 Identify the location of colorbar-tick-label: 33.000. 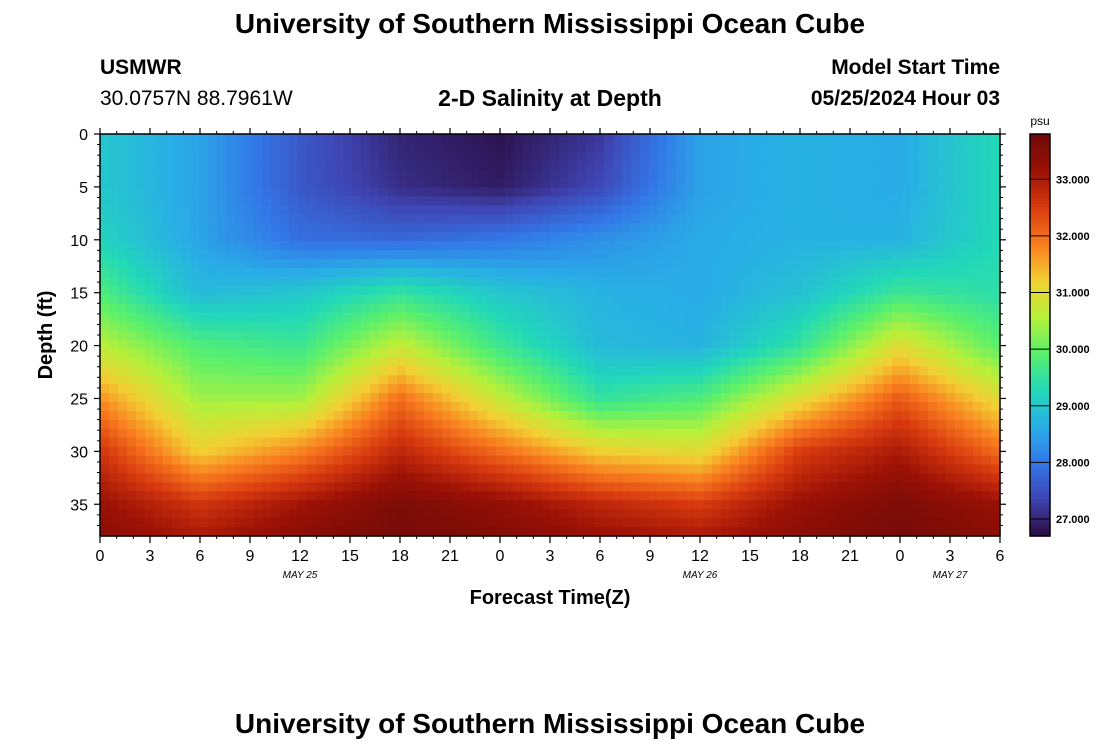
(1073, 180).